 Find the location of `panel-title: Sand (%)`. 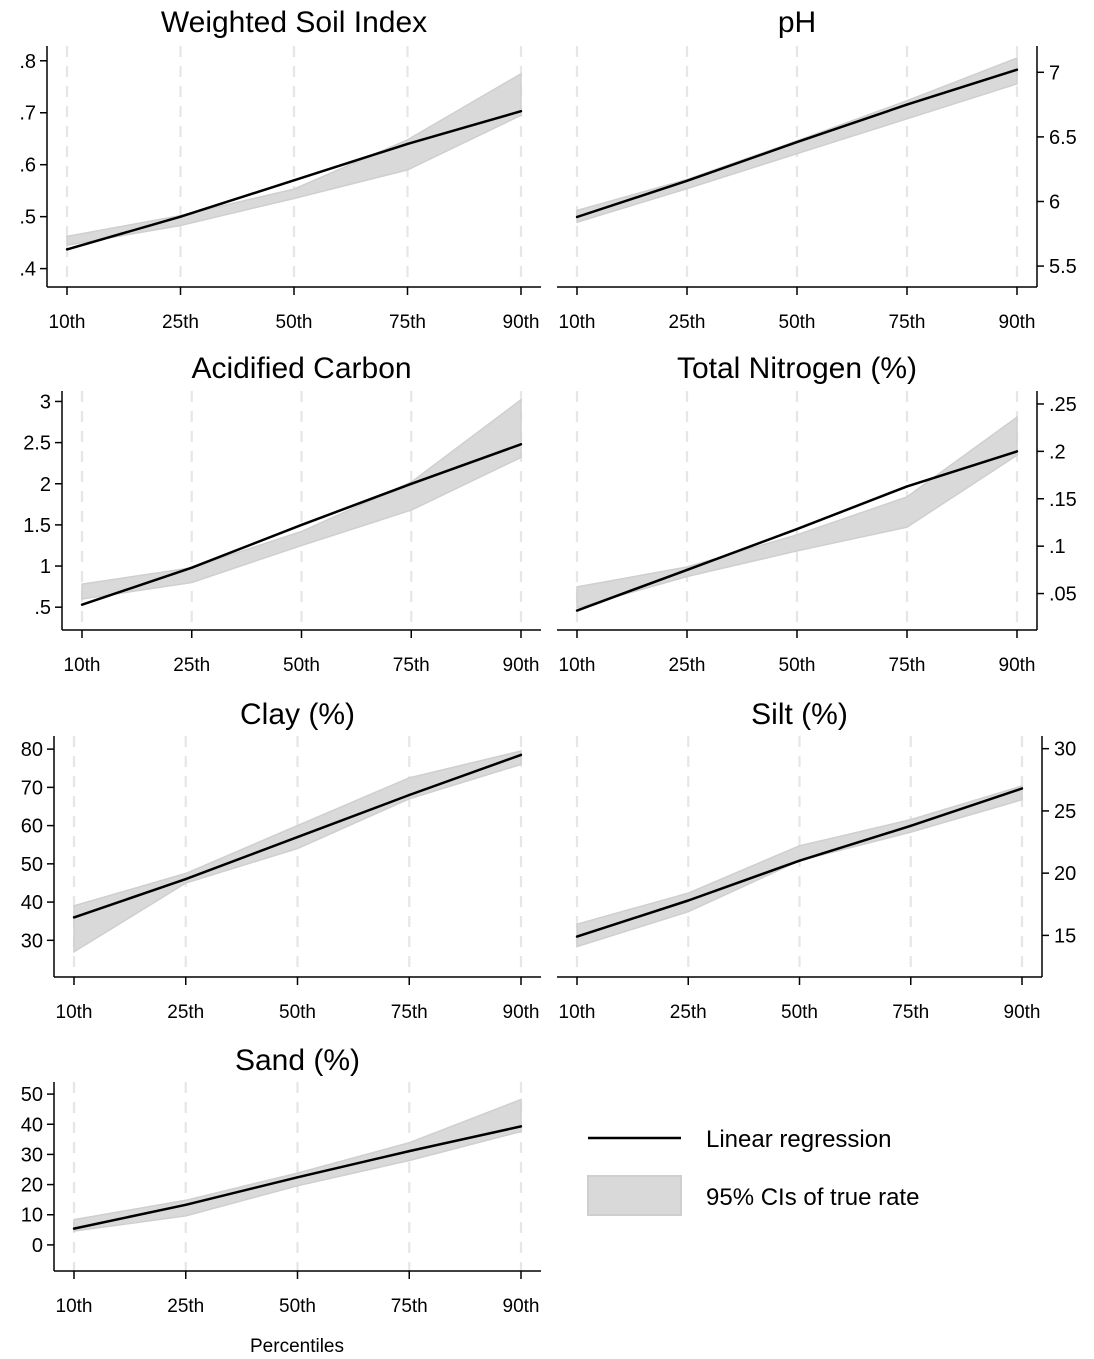

panel-title: Sand (%) is located at coordinates (297, 1060).